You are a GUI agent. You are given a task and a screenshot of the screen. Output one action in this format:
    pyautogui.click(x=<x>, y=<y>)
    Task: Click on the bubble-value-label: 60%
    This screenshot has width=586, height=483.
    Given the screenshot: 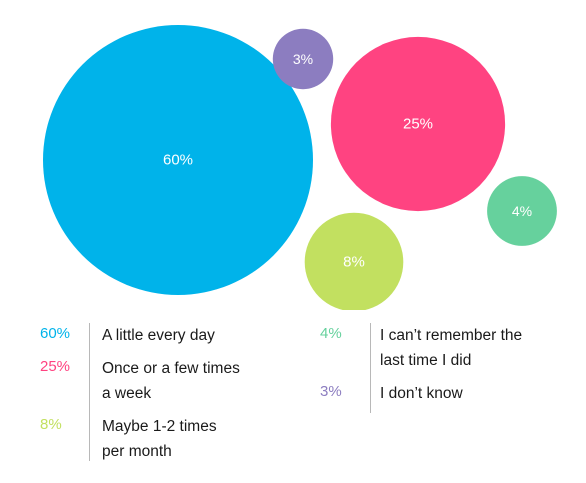 What is the action you would take?
    pyautogui.click(x=178, y=160)
    